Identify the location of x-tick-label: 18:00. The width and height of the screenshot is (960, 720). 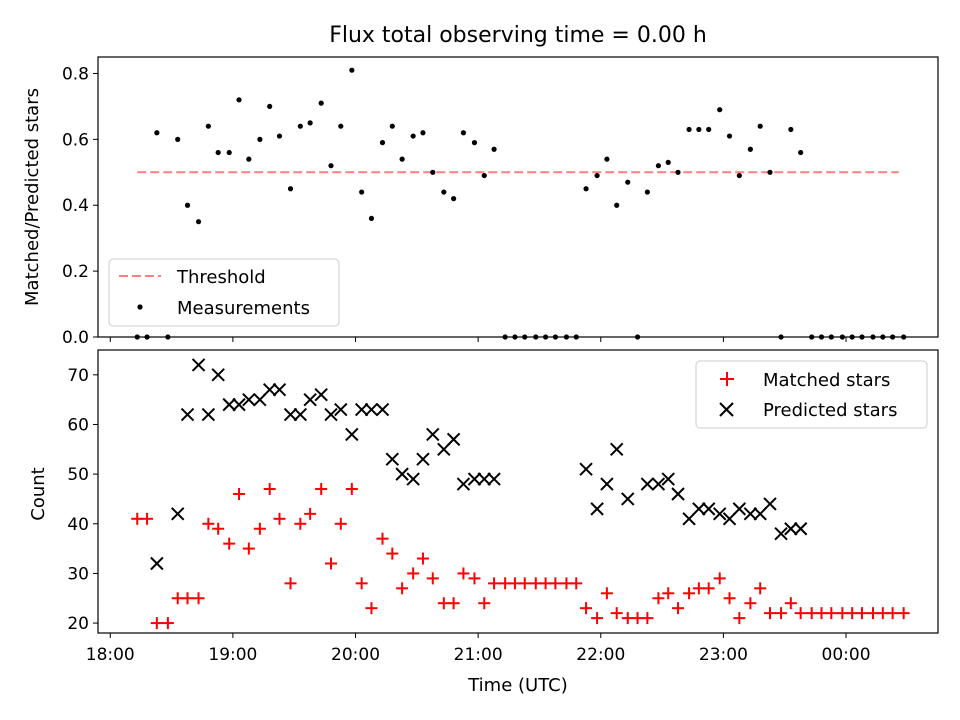
(110, 655).